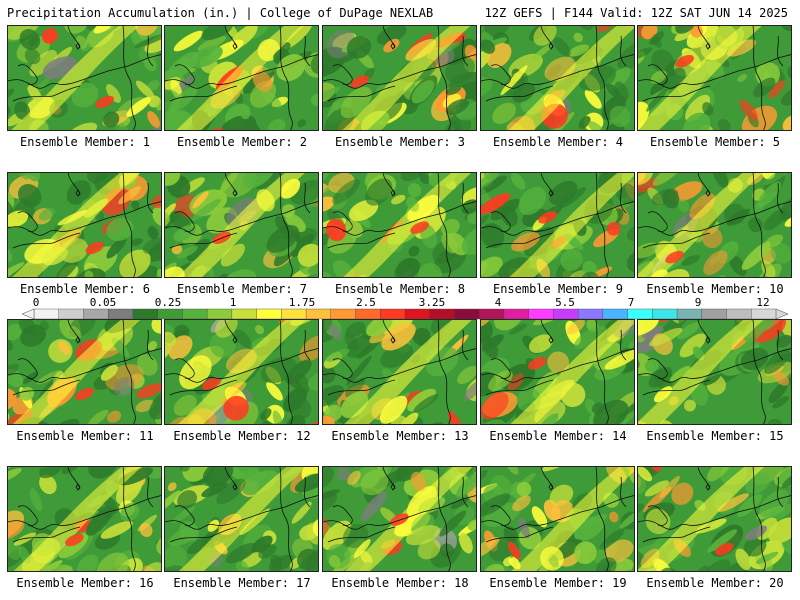  I want to click on ensemble-member-label: Ensemble Member: 9, so click(558, 289).